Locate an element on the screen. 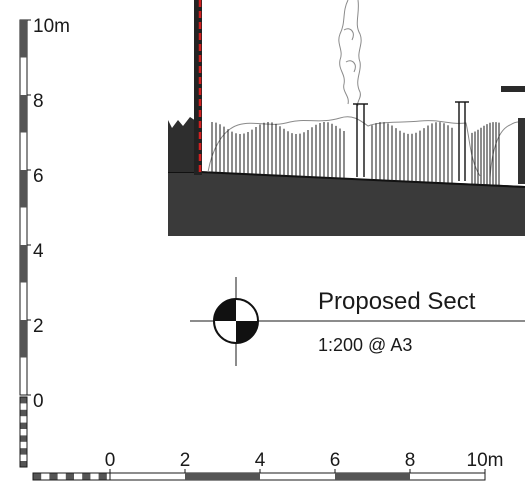 The image size is (525, 485). vegetation-hatch is located at coordinates (355, 154).